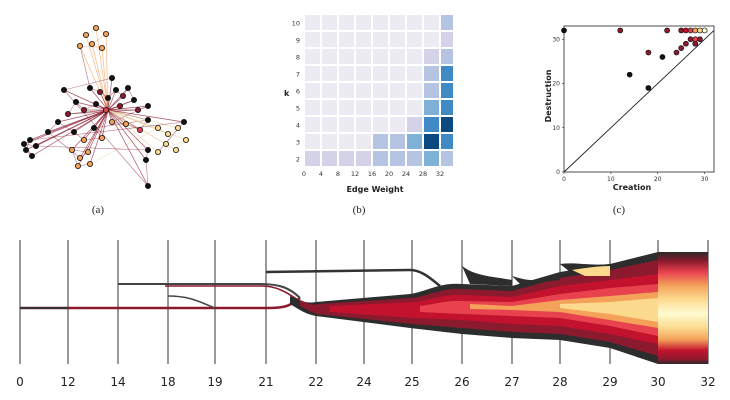 This screenshot has width=730, height=400. Describe the element at coordinates (359, 210) in the screenshot. I see `caption-b: (b)` at that location.